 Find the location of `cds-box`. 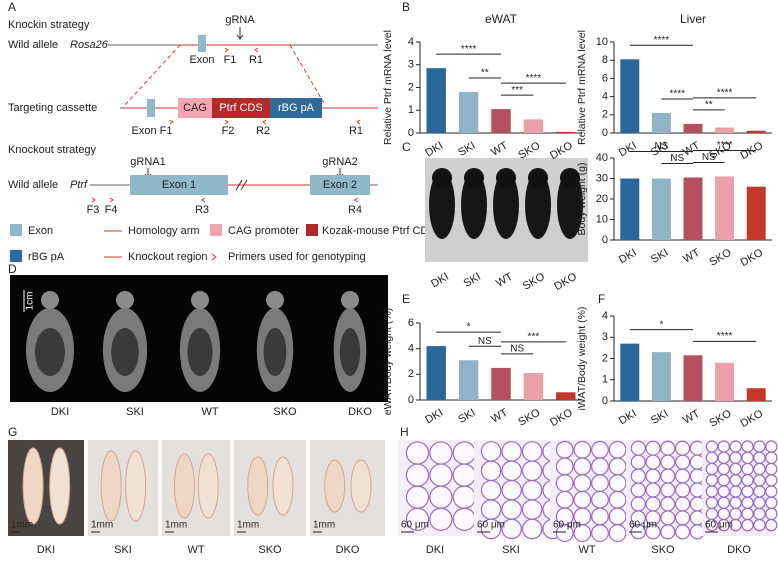

cds-box is located at coordinates (241, 108).